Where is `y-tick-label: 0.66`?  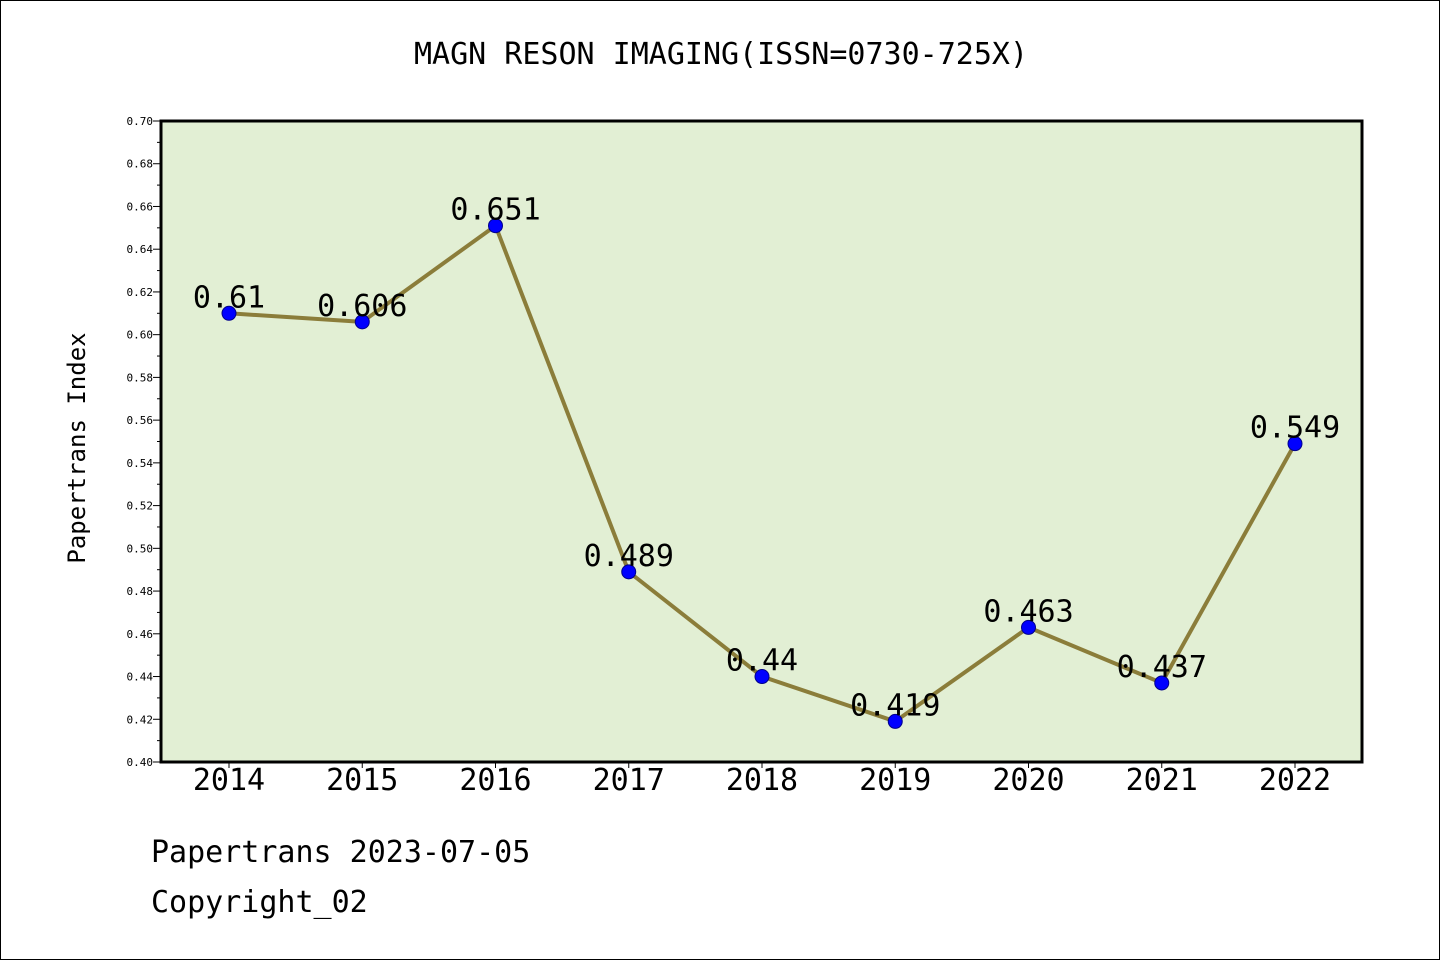 y-tick-label: 0.66 is located at coordinates (140, 206).